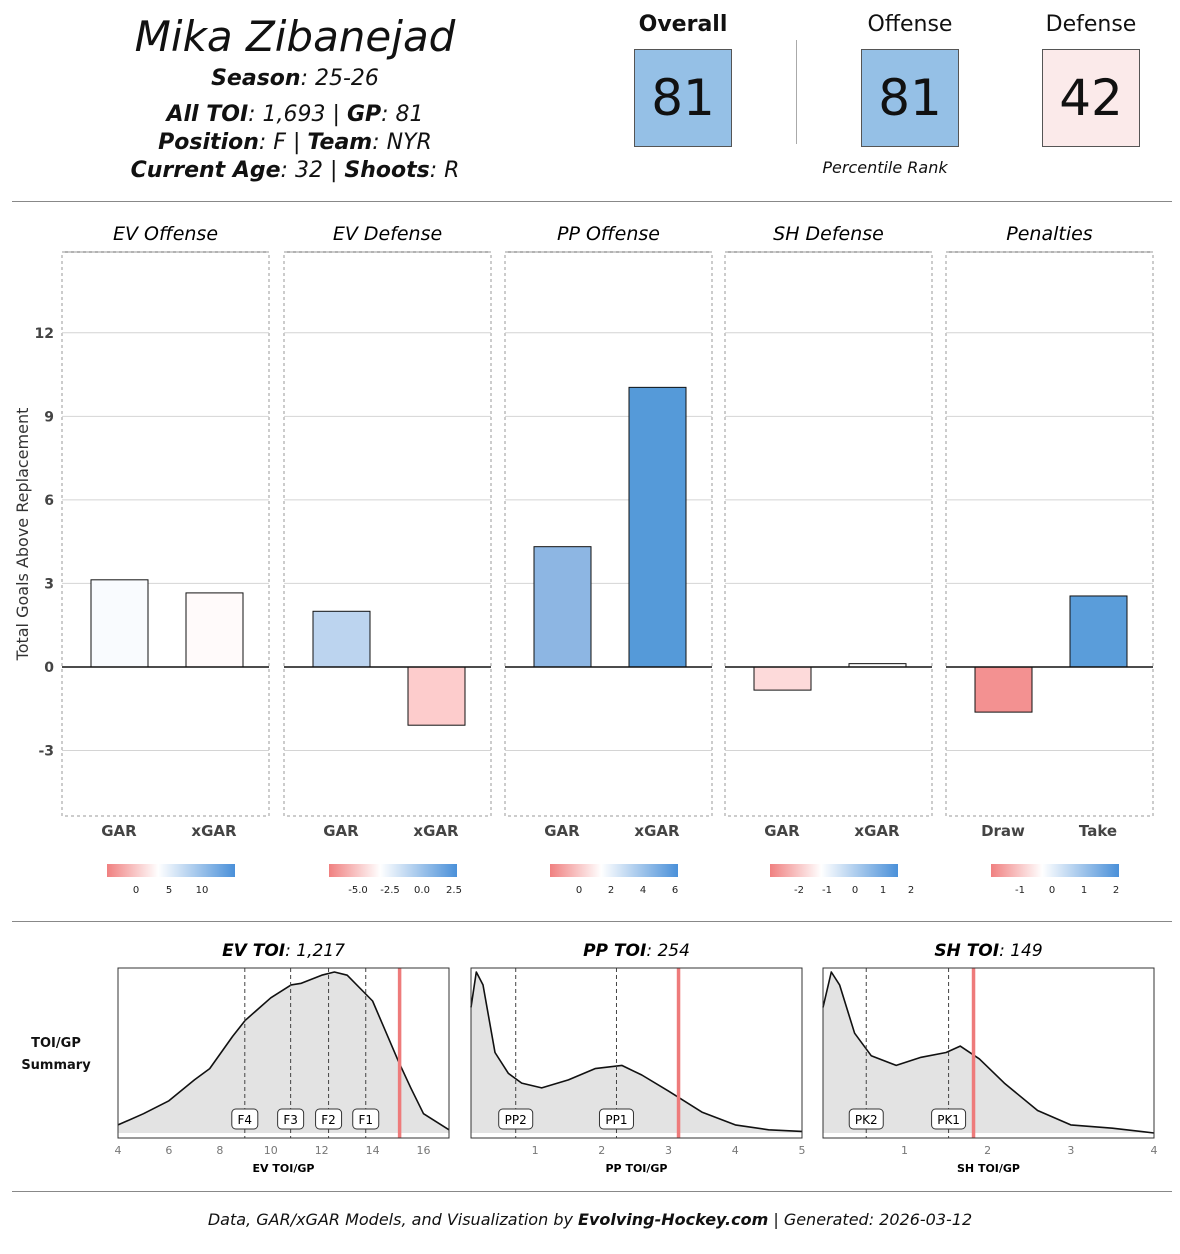 Image resolution: width=1180 pixels, height=1254 pixels. I want to click on bar-draw, so click(1003, 689).